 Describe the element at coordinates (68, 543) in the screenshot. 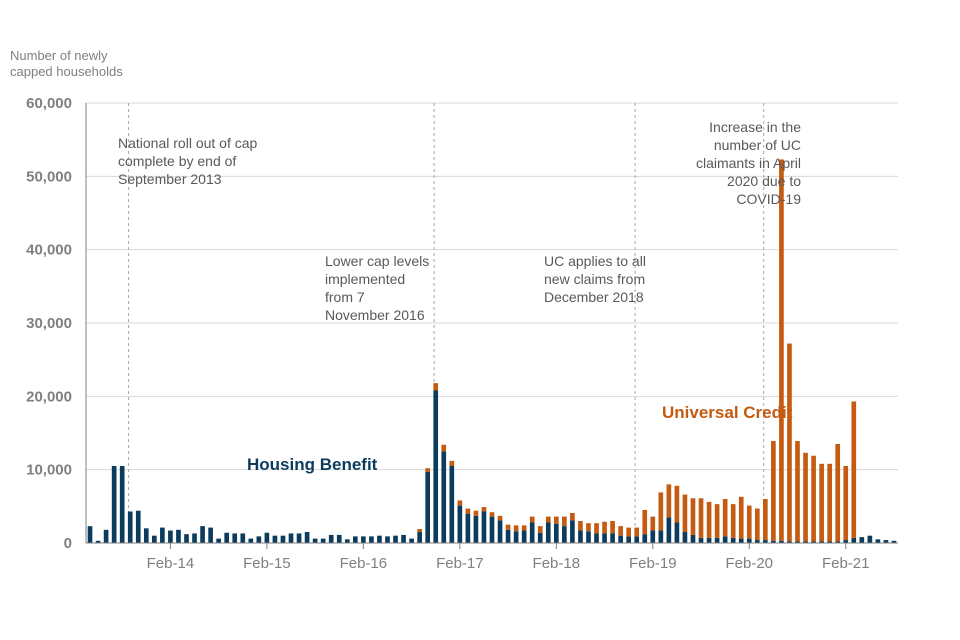

I see `y-tick-label: 0` at that location.